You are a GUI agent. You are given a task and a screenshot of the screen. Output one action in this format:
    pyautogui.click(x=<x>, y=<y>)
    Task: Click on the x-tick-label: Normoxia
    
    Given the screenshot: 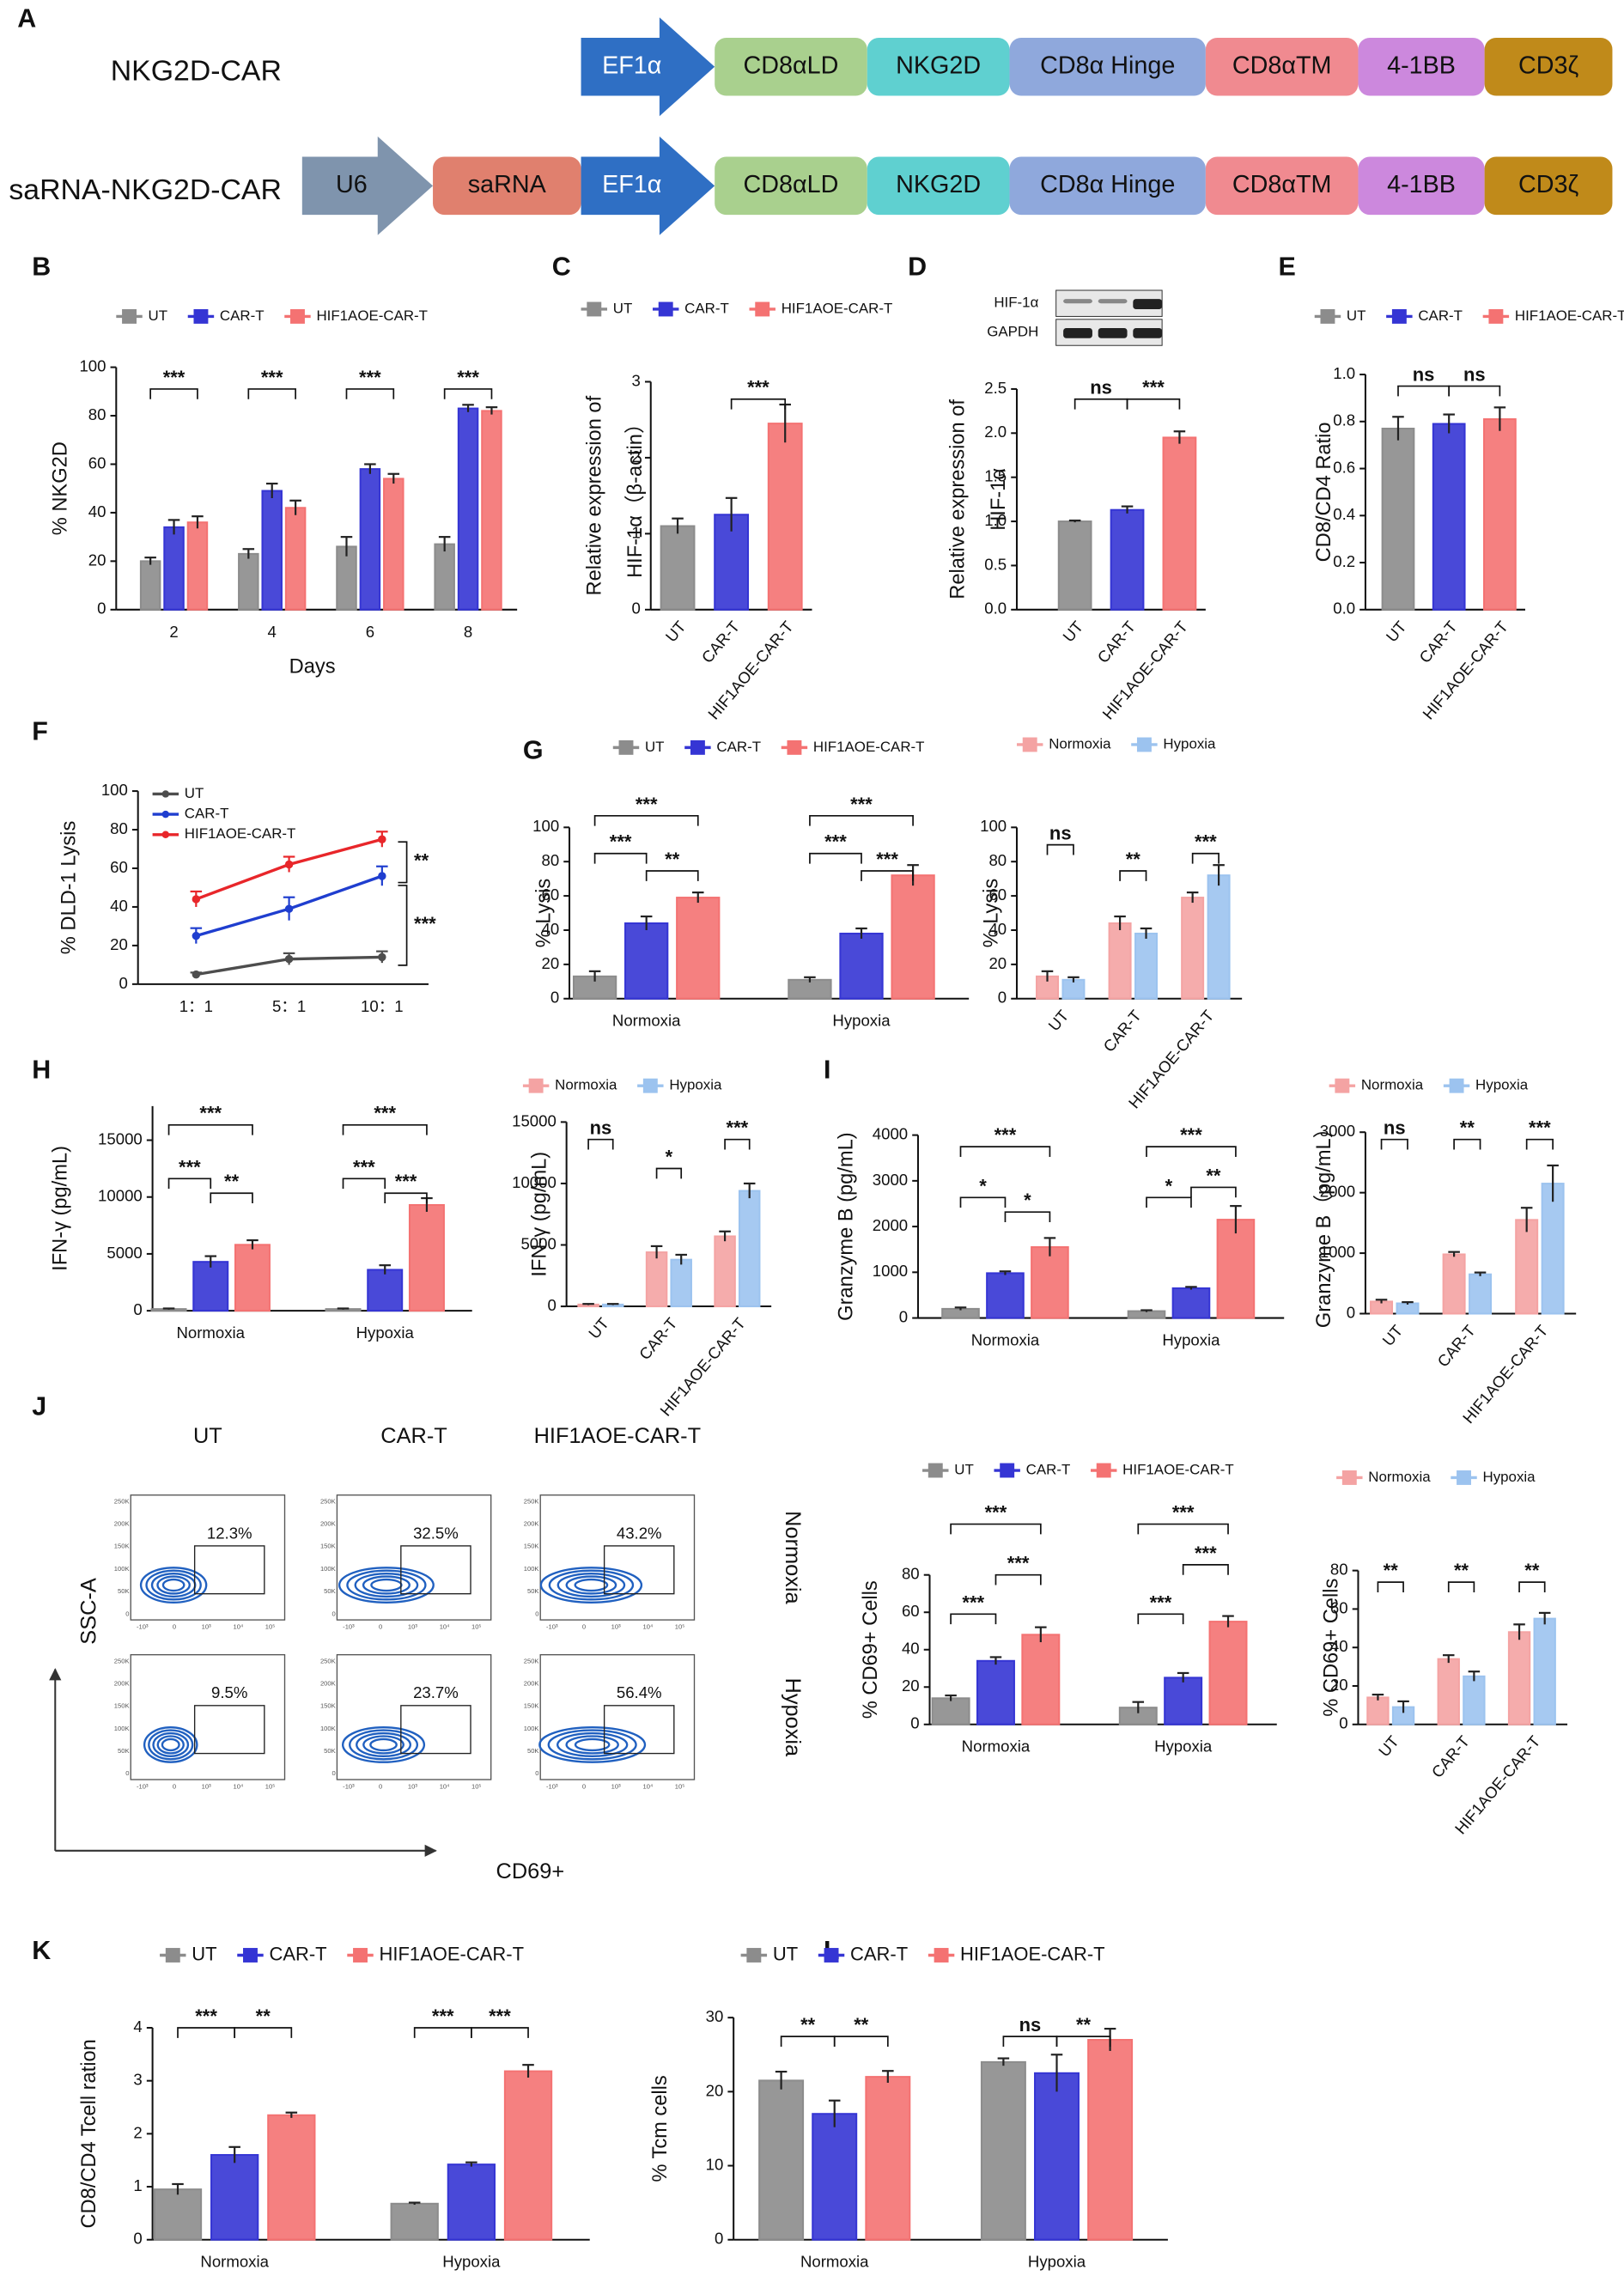 What is the action you would take?
    pyautogui.click(x=234, y=2262)
    